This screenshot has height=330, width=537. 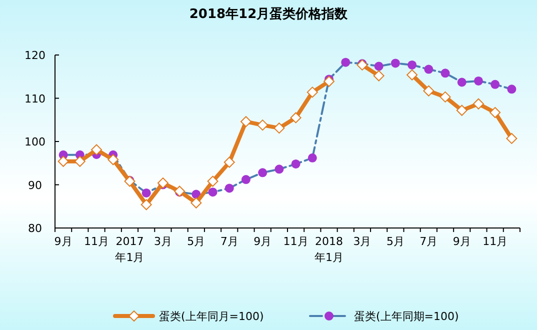 I want to click on y-tick-label: 120, so click(x=35, y=55).